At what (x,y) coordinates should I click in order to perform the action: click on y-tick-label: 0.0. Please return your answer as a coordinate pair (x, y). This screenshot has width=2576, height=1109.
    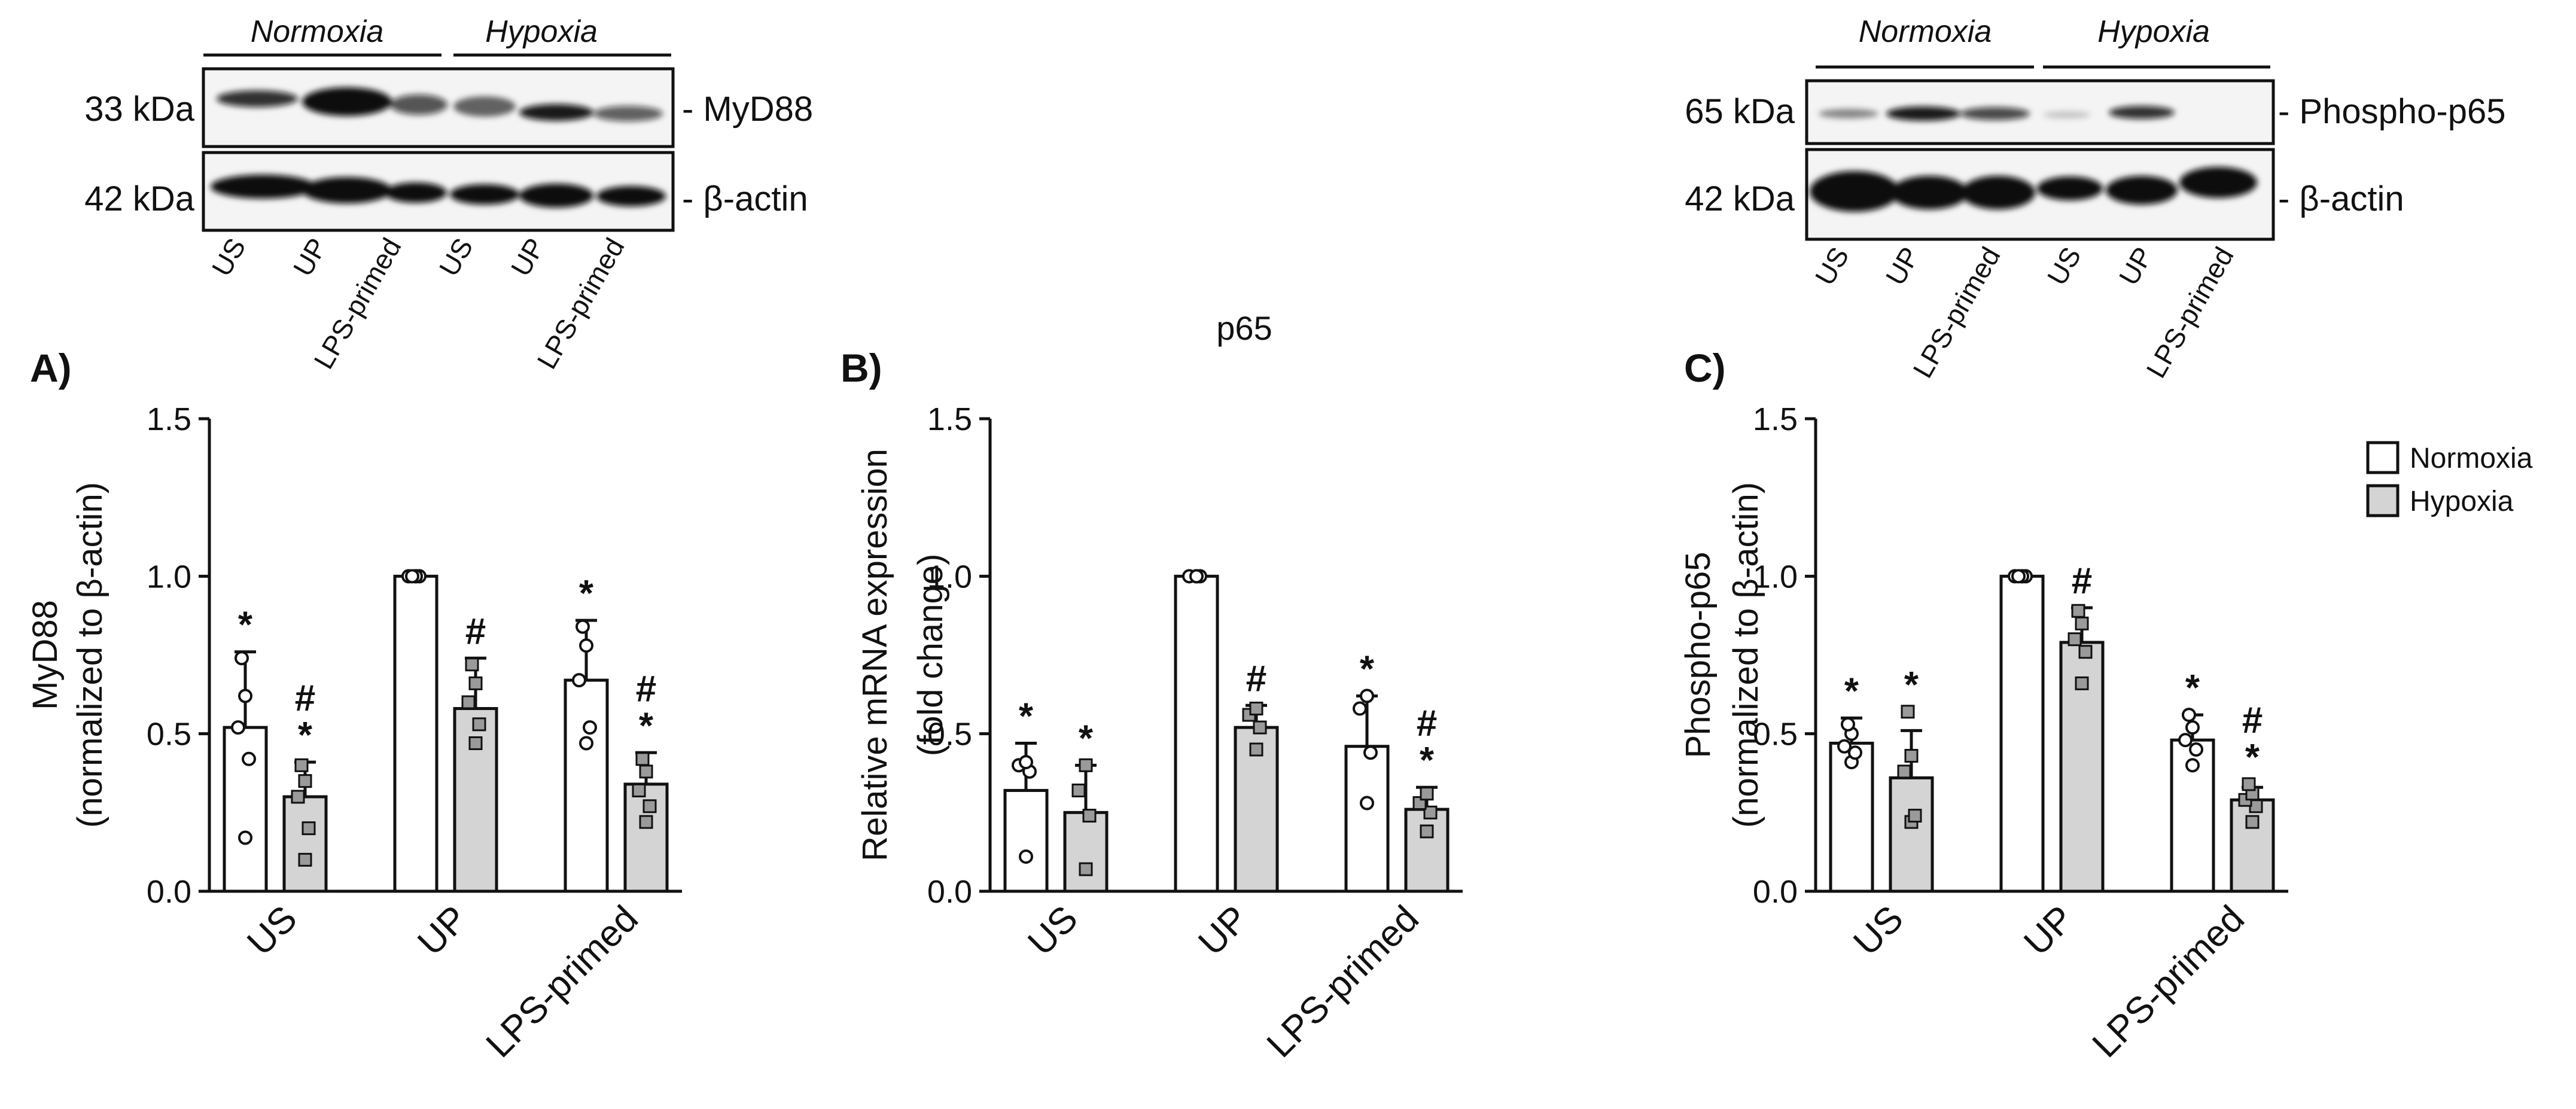
    Looking at the image, I should click on (169, 892).